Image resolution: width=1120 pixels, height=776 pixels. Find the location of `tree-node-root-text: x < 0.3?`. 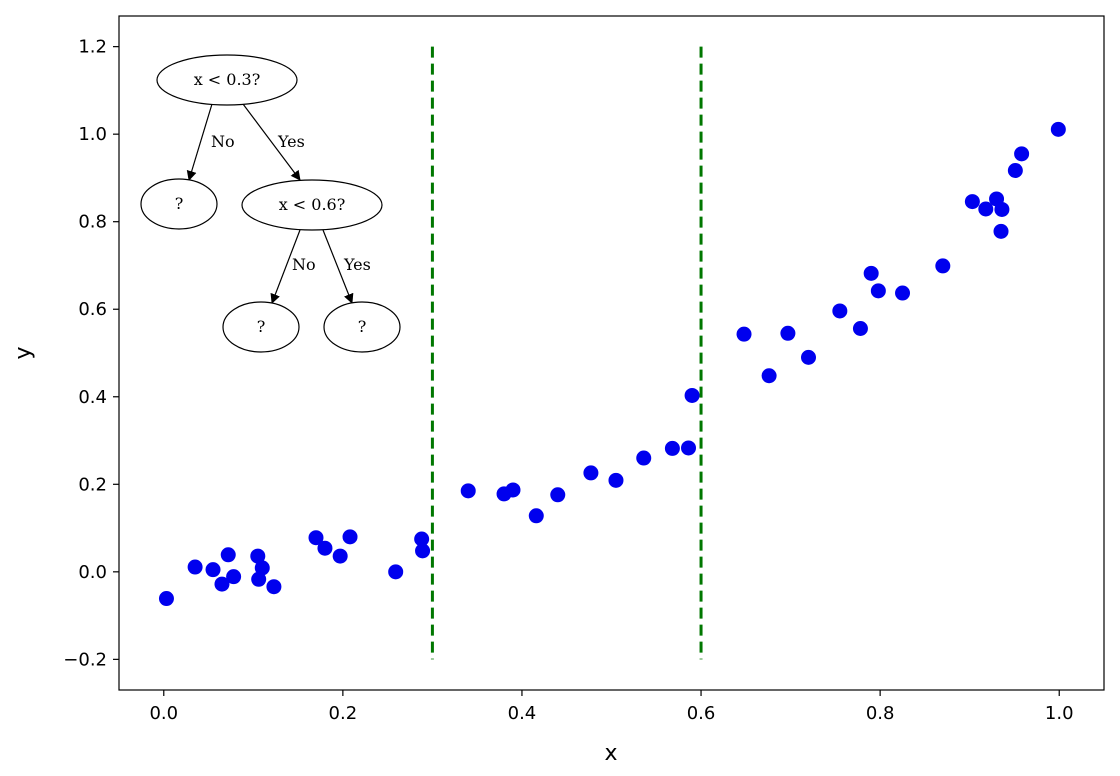

tree-node-root-text: x < 0.3? is located at coordinates (227, 79).